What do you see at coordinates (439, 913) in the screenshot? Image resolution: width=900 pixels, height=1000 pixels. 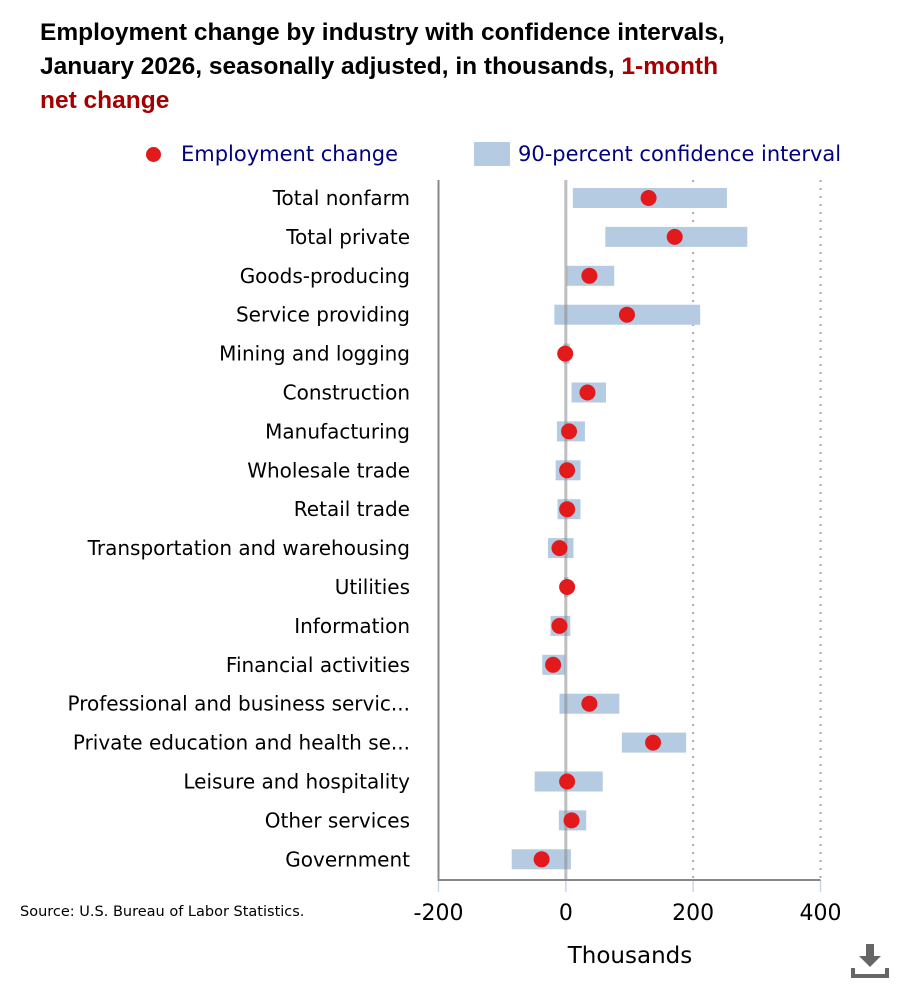 I see `x-tick-label: -200` at bounding box center [439, 913].